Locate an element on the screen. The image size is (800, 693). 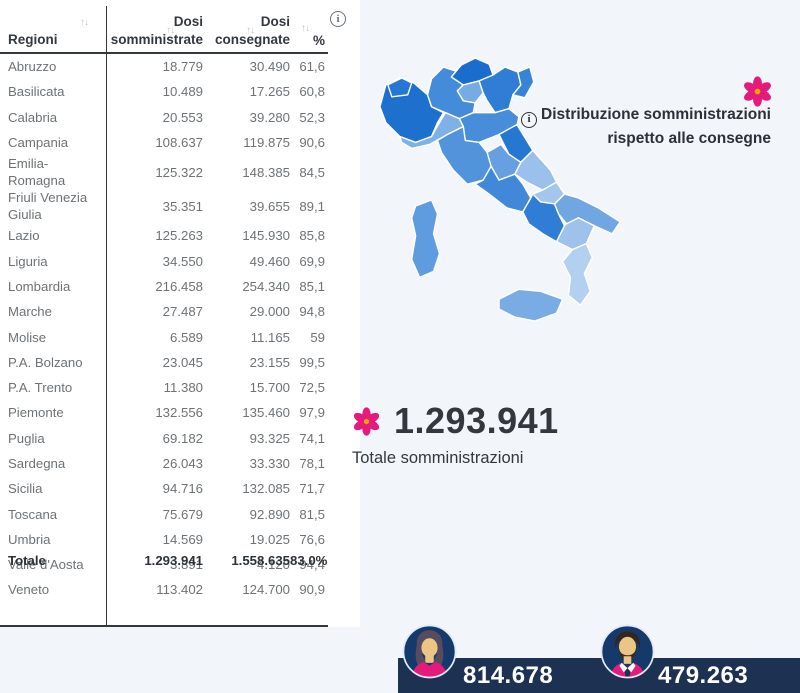
doses-administered: 10.489 is located at coordinates (182, 92).